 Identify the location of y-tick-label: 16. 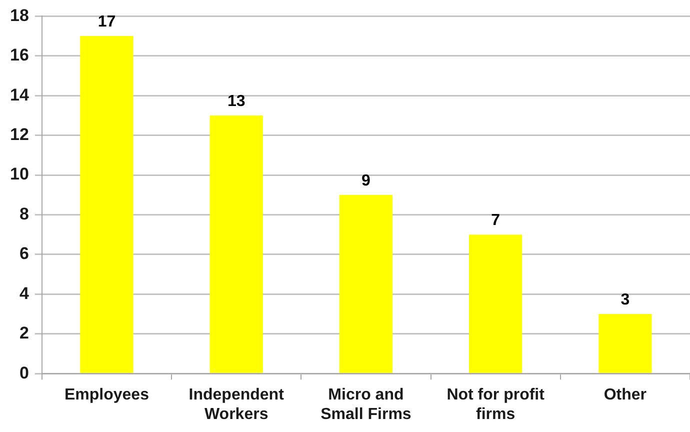
(19, 55).